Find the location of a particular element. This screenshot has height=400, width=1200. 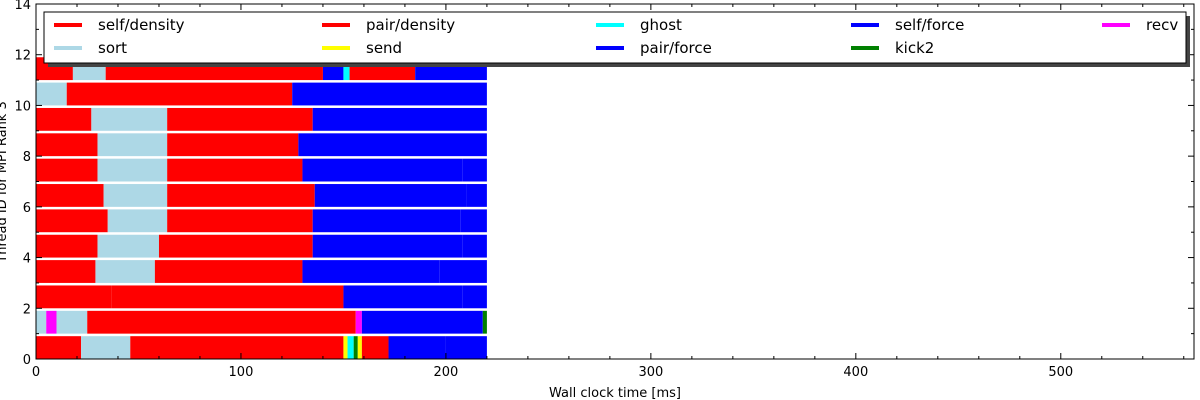

y-tick-label: 2 is located at coordinates (27, 309).